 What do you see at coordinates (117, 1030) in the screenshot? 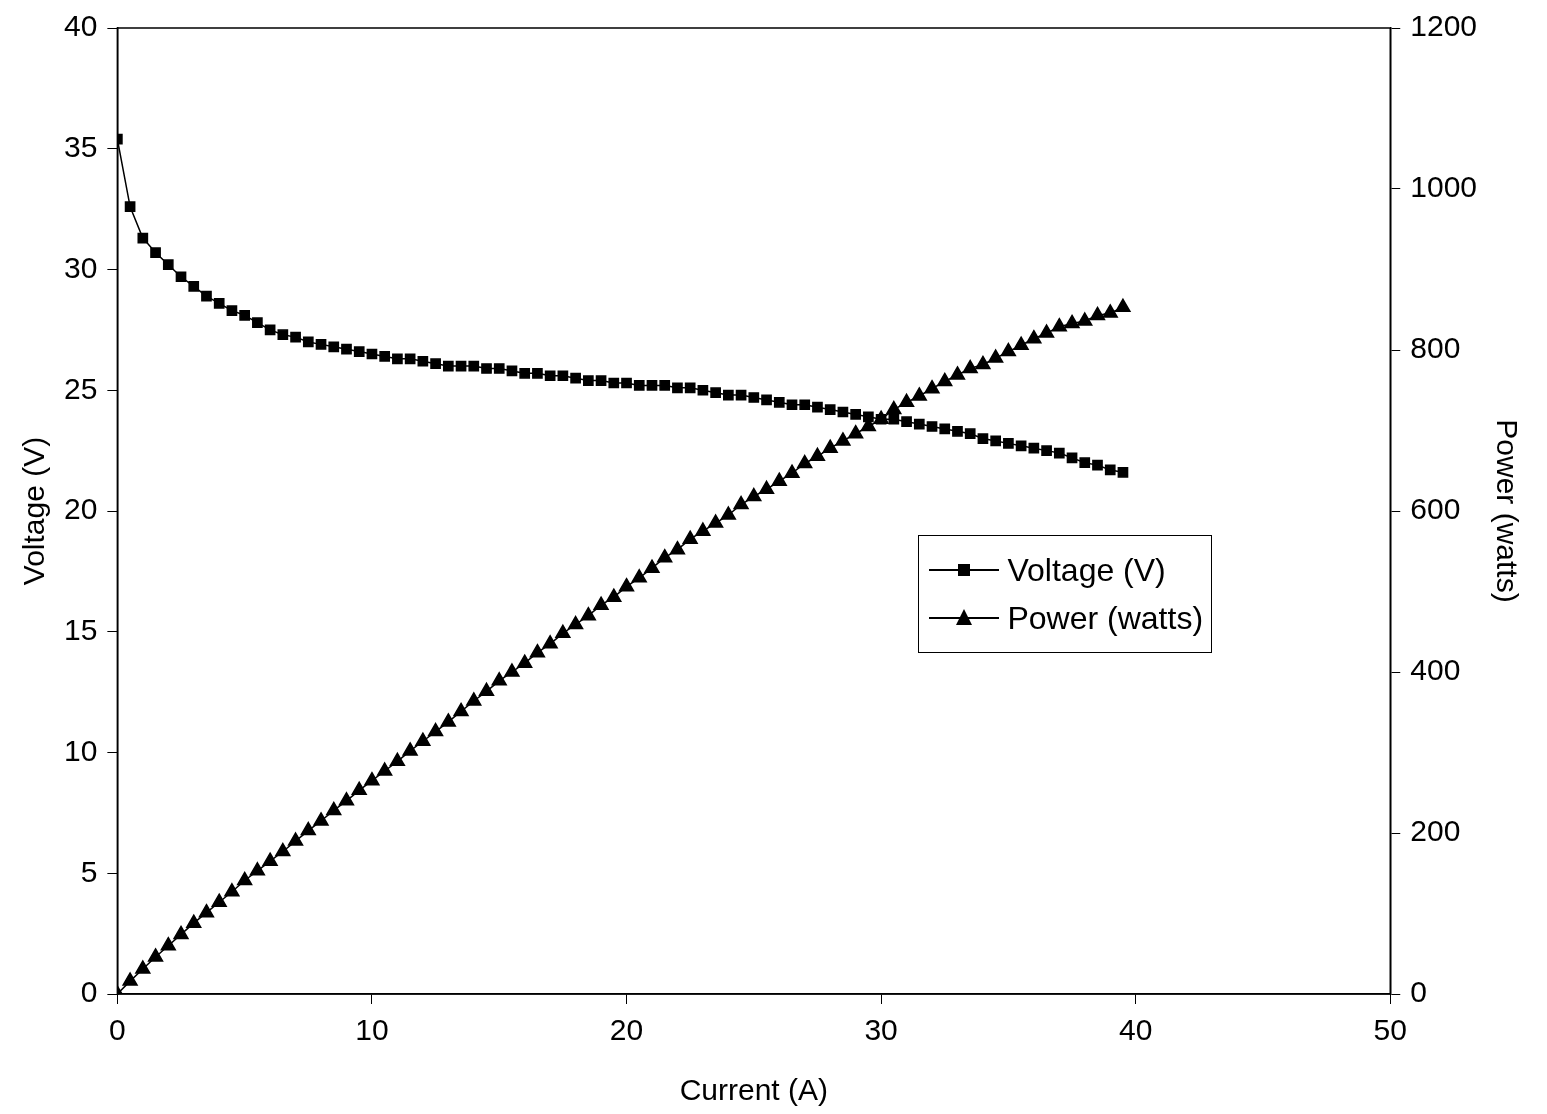
I see `x-tick-label: 0` at bounding box center [117, 1030].